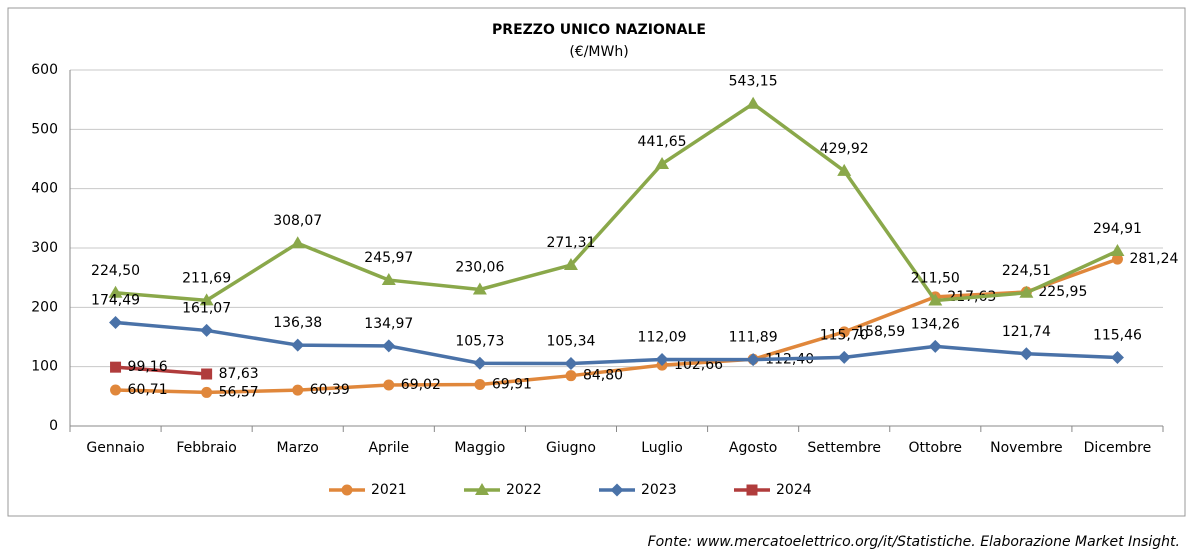 This screenshot has height=555, width=1199. Describe the element at coordinates (753, 448) in the screenshot. I see `x-tick-label: Agosto` at that location.